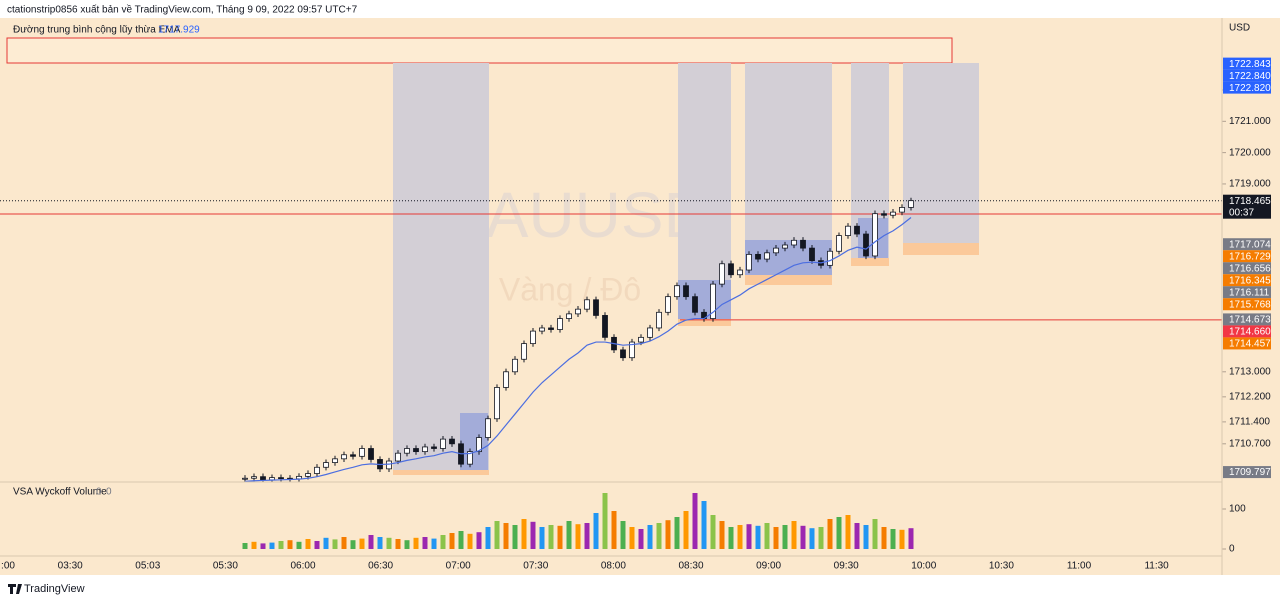 This screenshot has width=1280, height=607. Describe the element at coordinates (1250, 280) in the screenshot. I see `price-label: 1716.345` at that location.